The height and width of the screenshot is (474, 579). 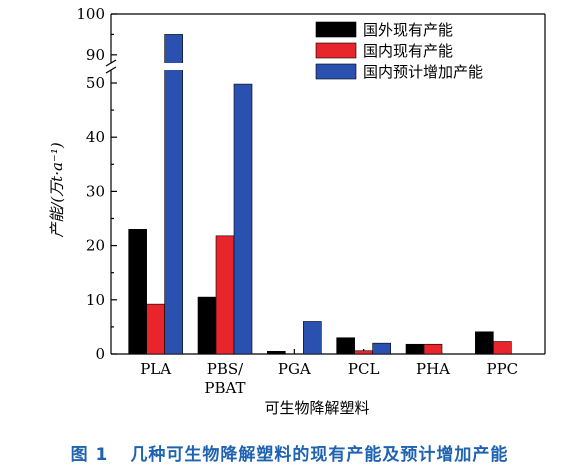 I want to click on x-tick-label: PGA, so click(x=294, y=369).